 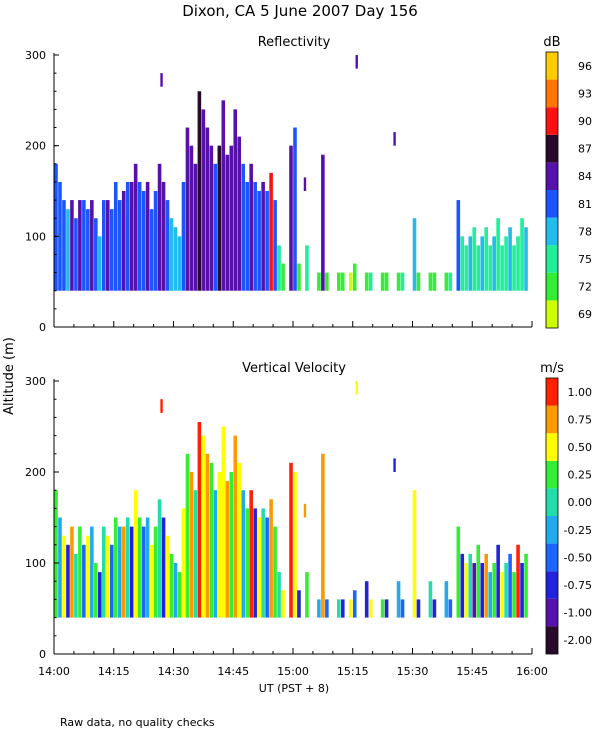 What do you see at coordinates (585, 287) in the screenshot?
I see `colorbar-label: 72` at bounding box center [585, 287].